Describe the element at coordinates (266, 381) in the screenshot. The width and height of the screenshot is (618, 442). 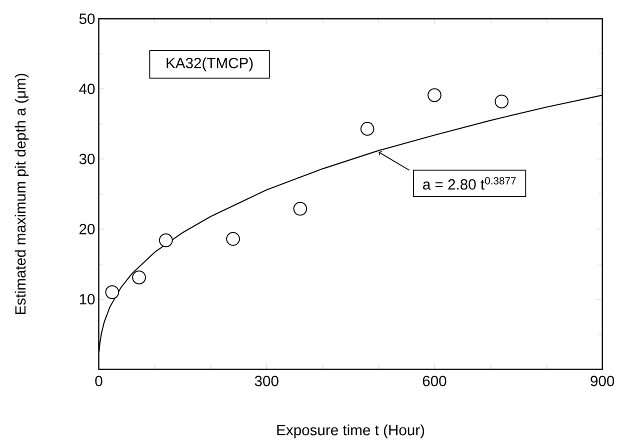
I see `x-tick-label: 300` at that location.